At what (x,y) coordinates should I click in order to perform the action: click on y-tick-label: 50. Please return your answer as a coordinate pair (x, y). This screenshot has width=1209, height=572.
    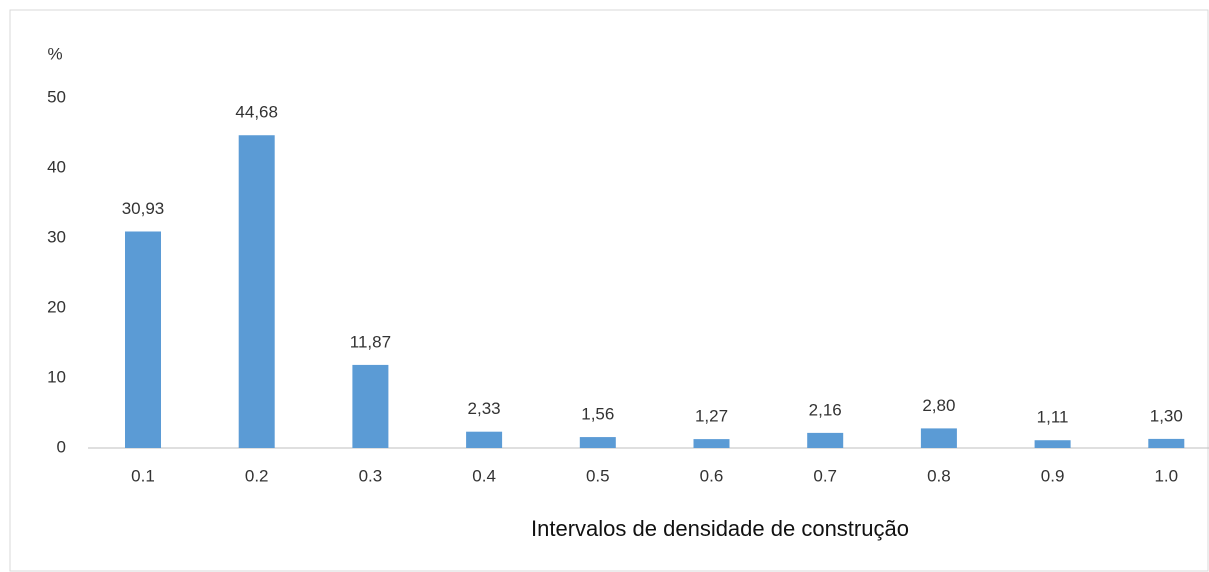
    Looking at the image, I should click on (56, 96).